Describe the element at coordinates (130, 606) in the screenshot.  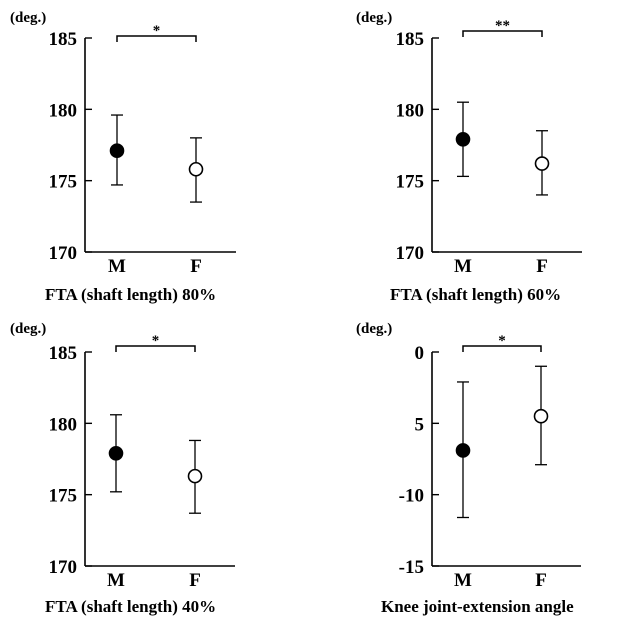
I see `chart-title: FTA (shaft length) 40%` at that location.